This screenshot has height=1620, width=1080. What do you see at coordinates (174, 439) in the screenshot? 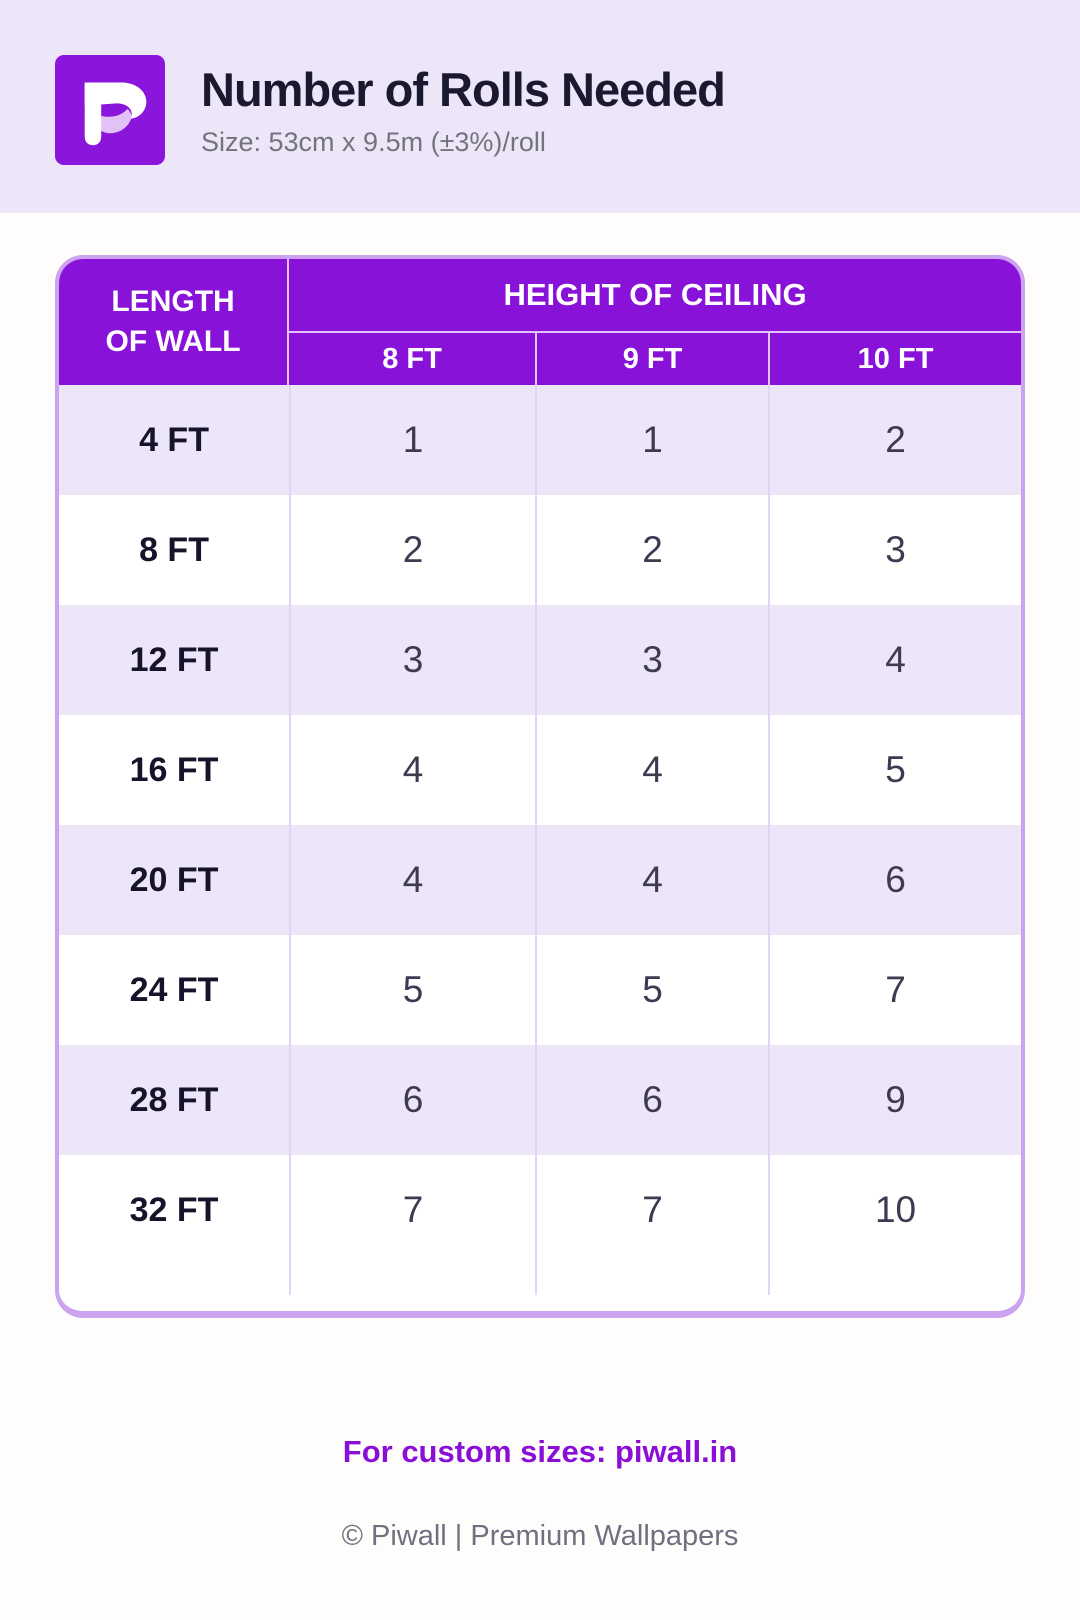
I see `row-label: 4 FT` at bounding box center [174, 439].